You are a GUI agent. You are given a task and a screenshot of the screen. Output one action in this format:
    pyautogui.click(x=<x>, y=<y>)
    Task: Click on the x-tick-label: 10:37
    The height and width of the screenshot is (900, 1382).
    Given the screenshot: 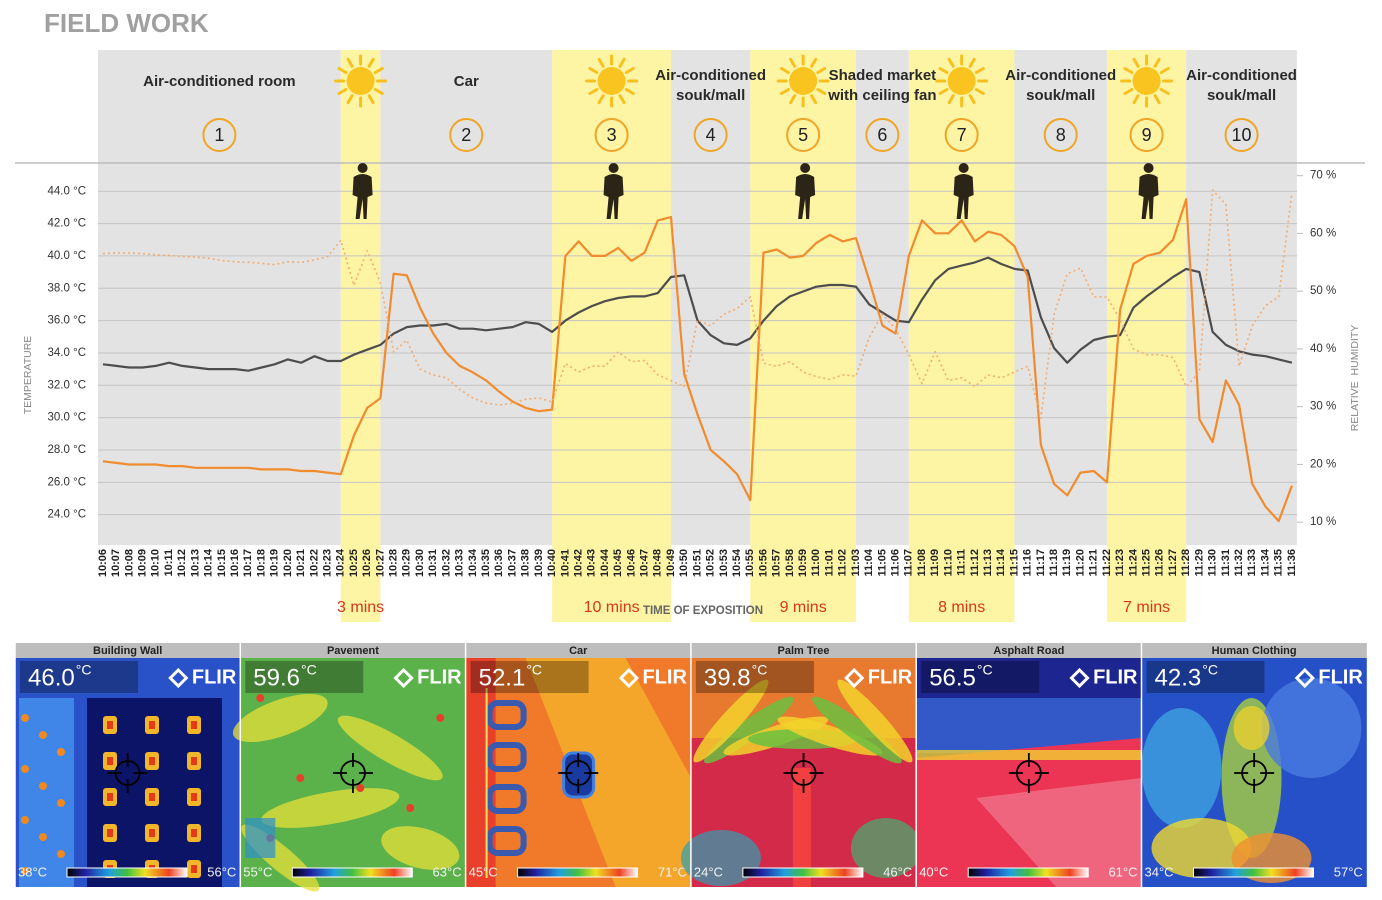 What is the action you would take?
    pyautogui.click(x=512, y=563)
    